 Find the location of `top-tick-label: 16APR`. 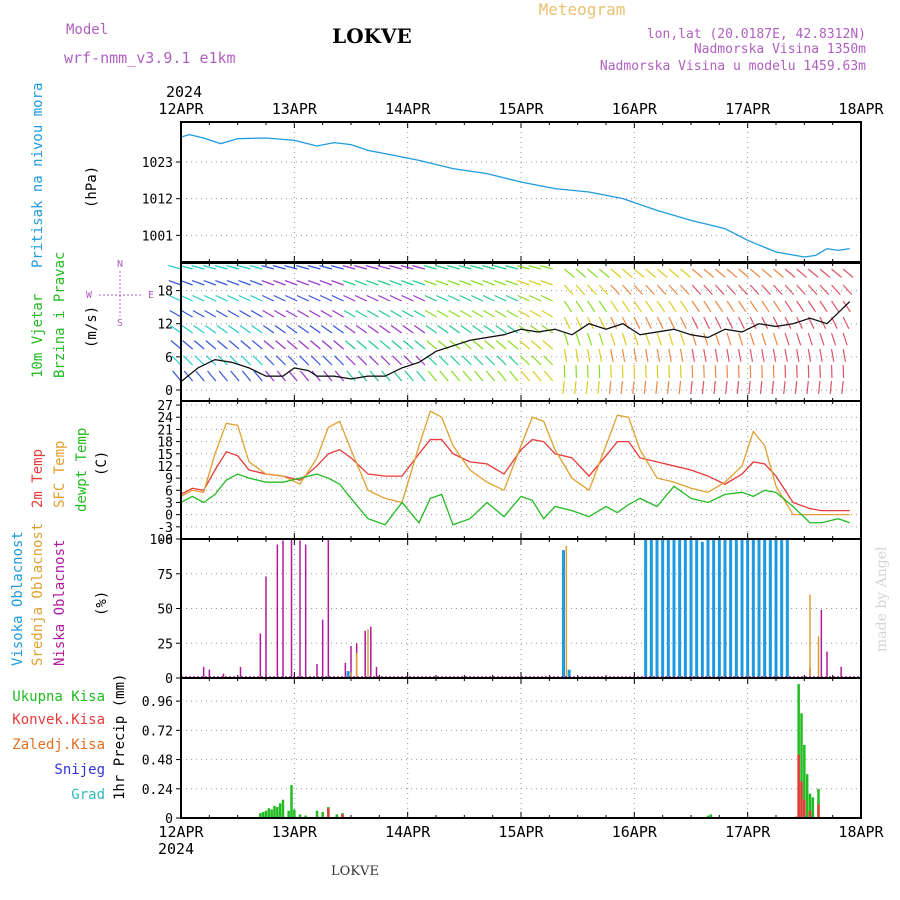

top-tick-label: 16APR is located at coordinates (635, 109).